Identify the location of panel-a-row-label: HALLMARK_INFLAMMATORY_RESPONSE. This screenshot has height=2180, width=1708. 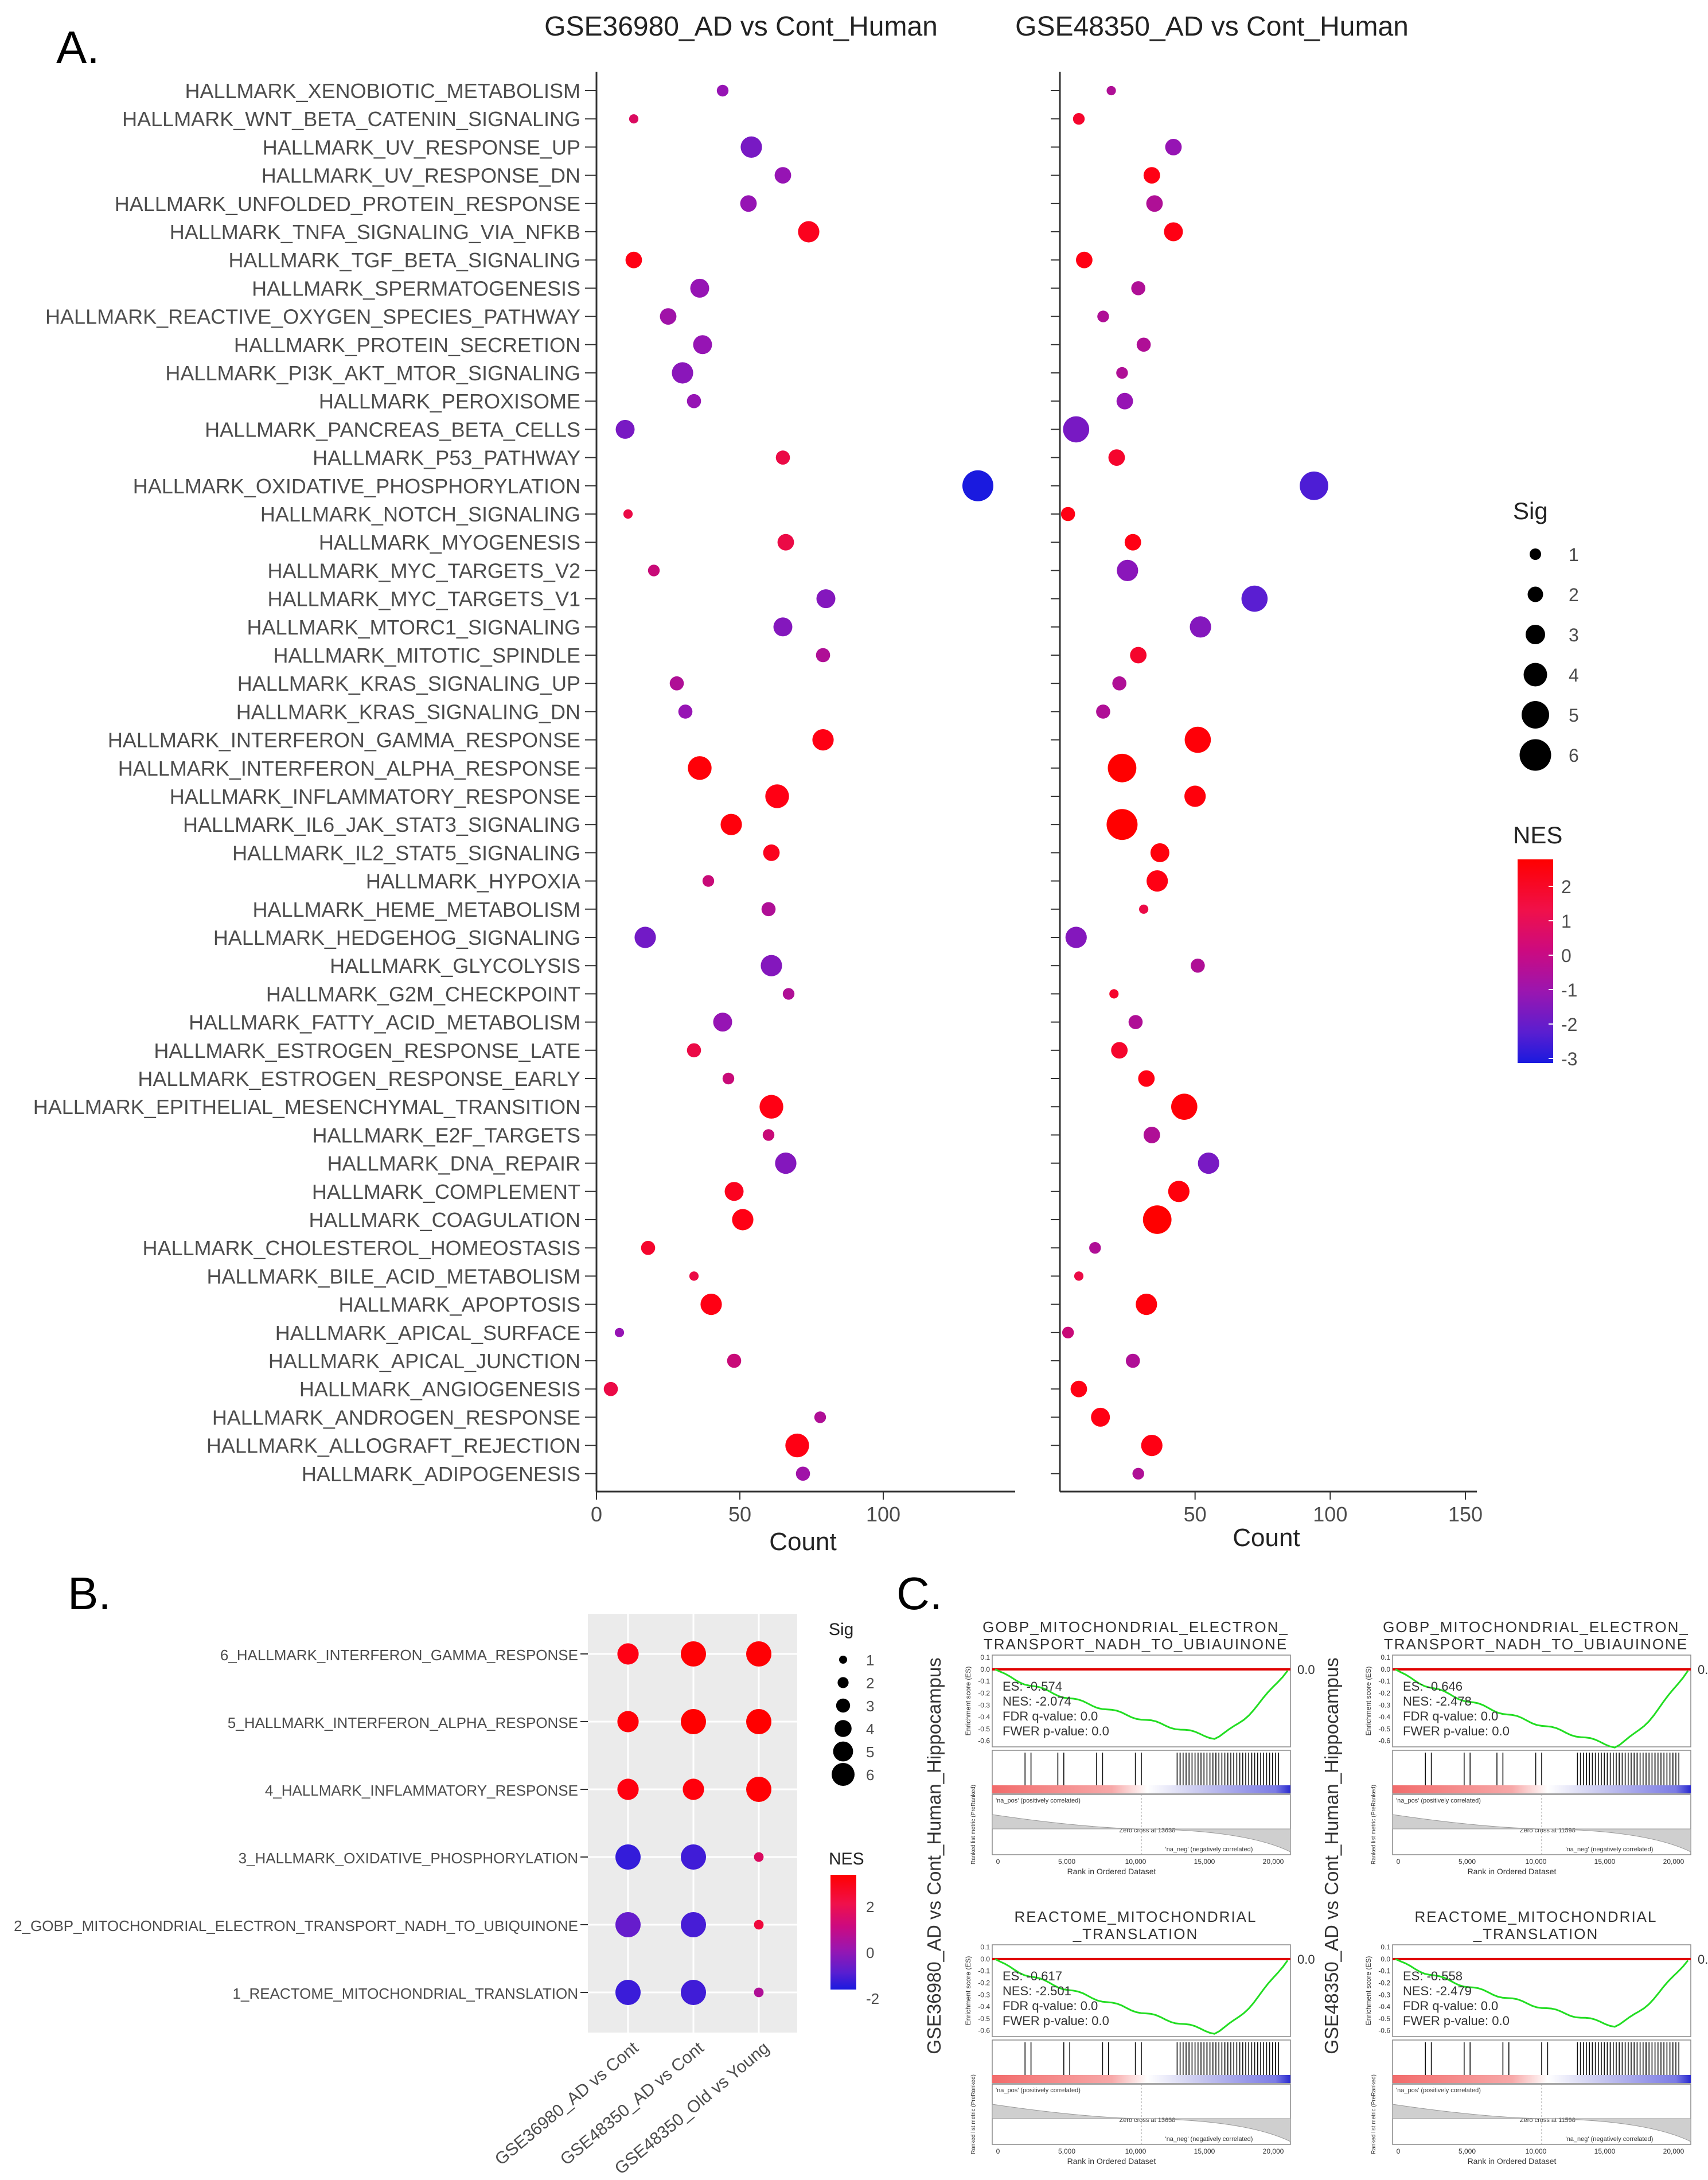
(375, 796).